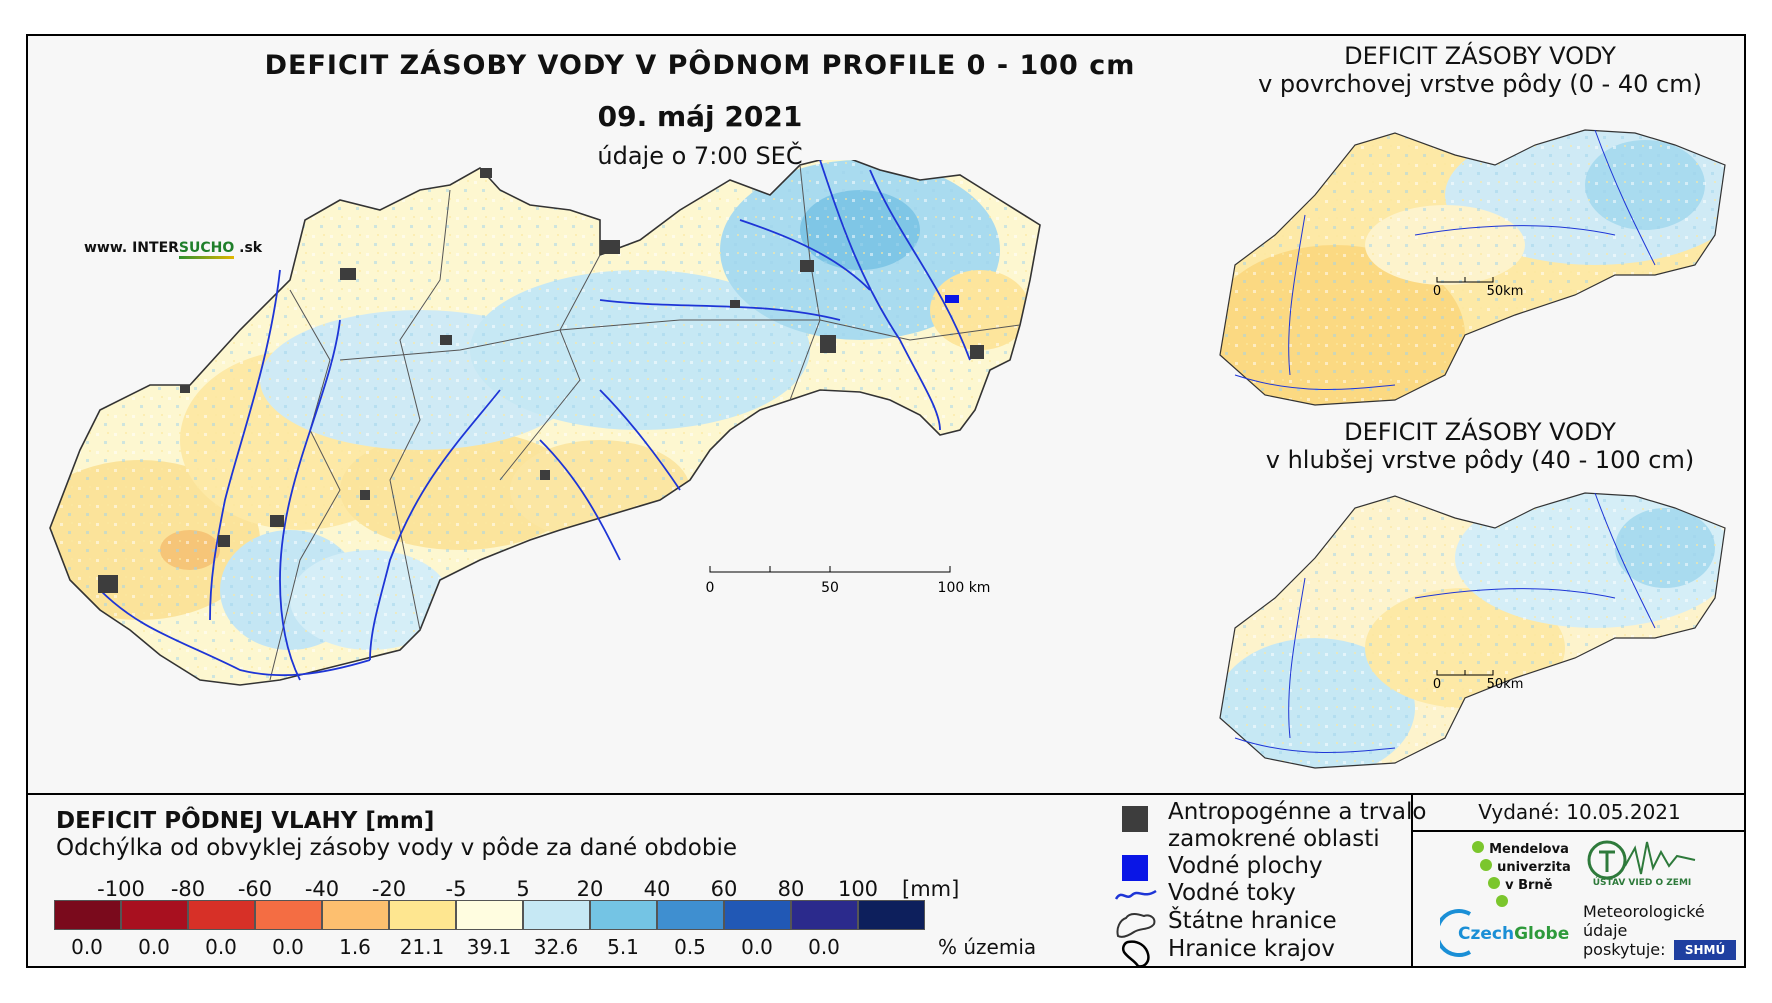  Describe the element at coordinates (1529, 885) in the screenshot. I see `mendel-line3: v Brně` at that location.